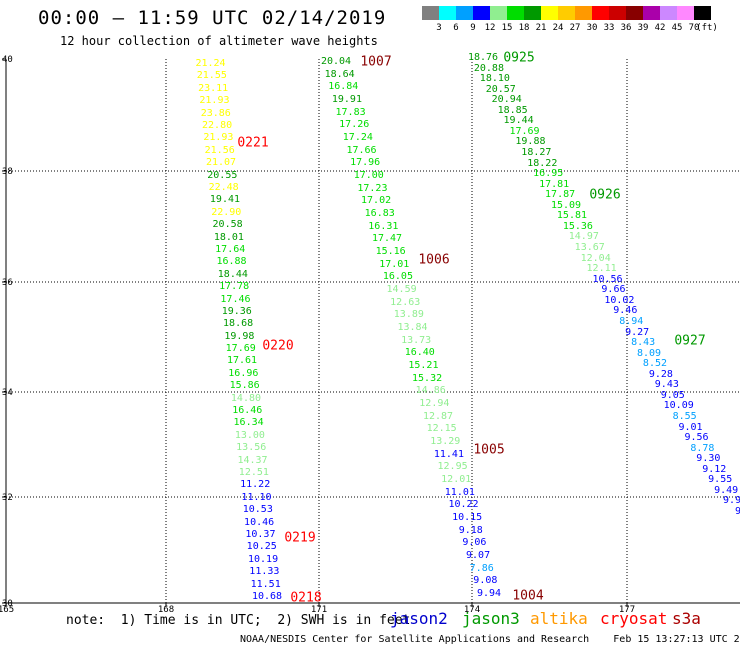 The image size is (740, 650). What do you see at coordinates (263, 559) in the screenshot?
I see `wave-height-value: 10.19` at bounding box center [263, 559].